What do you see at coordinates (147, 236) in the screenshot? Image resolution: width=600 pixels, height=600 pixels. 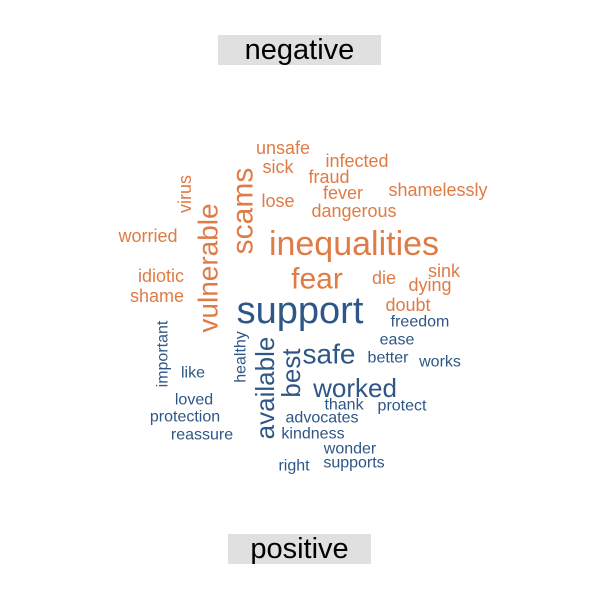 I see `word-negative-9: worried` at bounding box center [147, 236].